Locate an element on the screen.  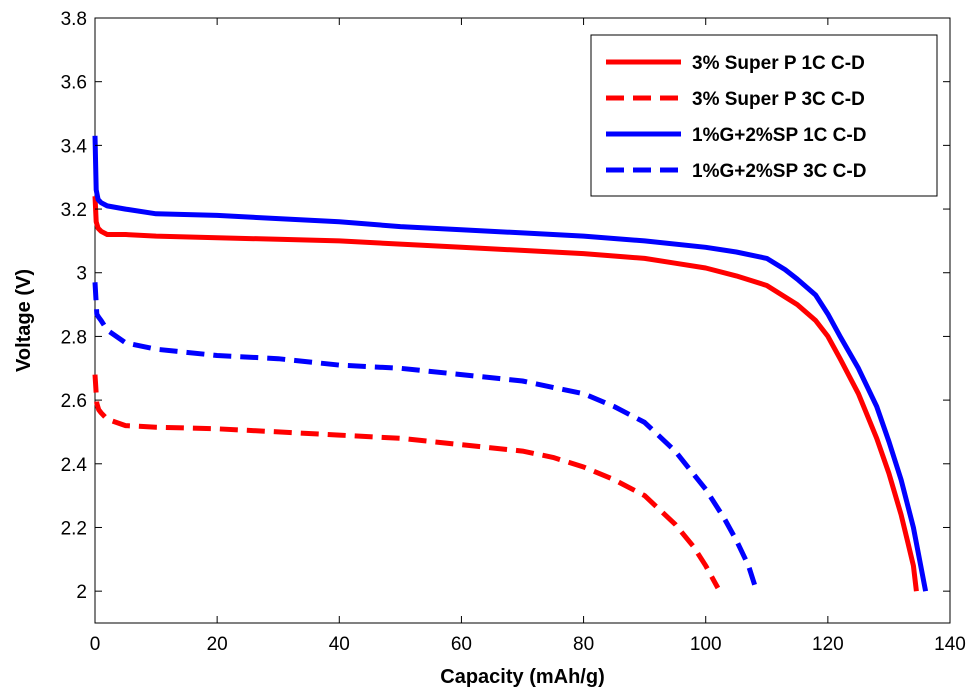
y-tick-label: 3.4 is located at coordinates (74, 146).